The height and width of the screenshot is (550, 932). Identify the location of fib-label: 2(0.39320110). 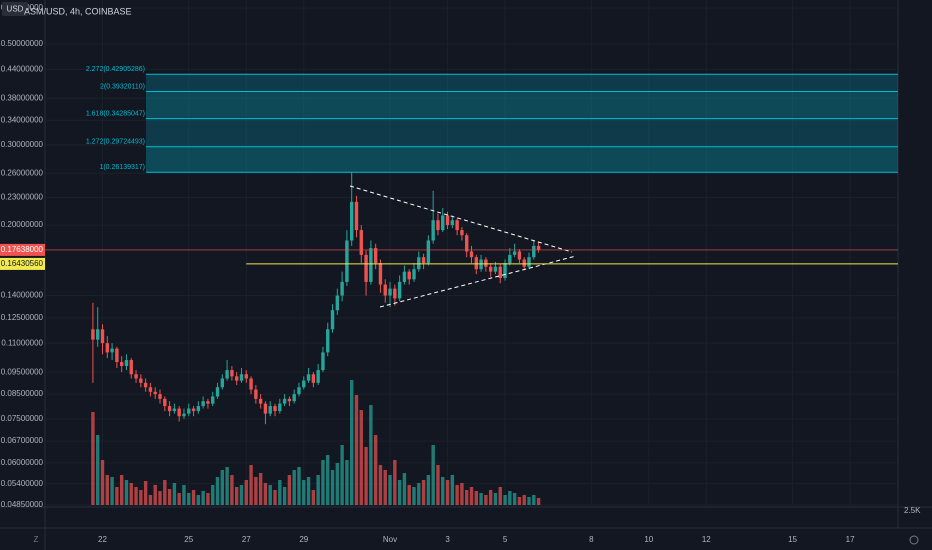
(122, 86).